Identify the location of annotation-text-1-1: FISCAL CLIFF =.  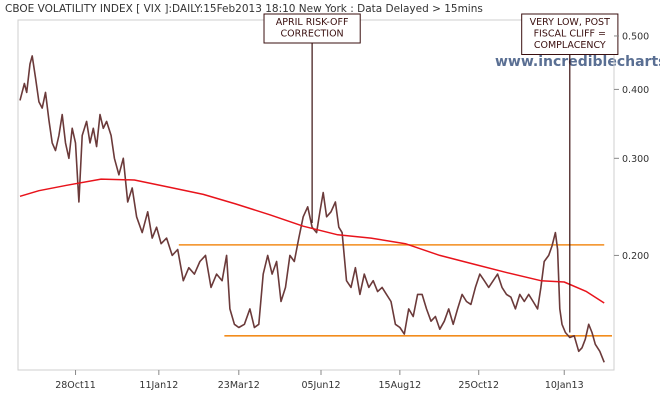
(570, 34).